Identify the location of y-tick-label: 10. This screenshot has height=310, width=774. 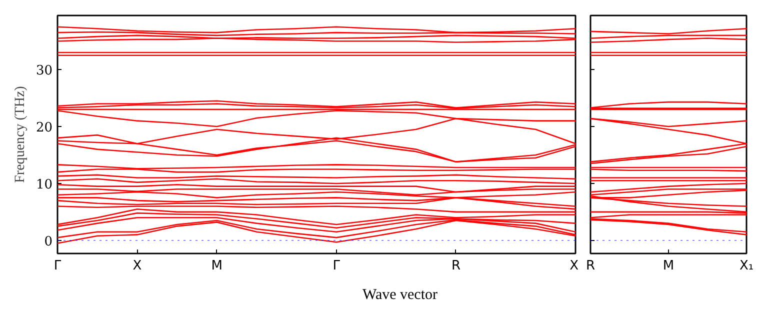
(44, 184).